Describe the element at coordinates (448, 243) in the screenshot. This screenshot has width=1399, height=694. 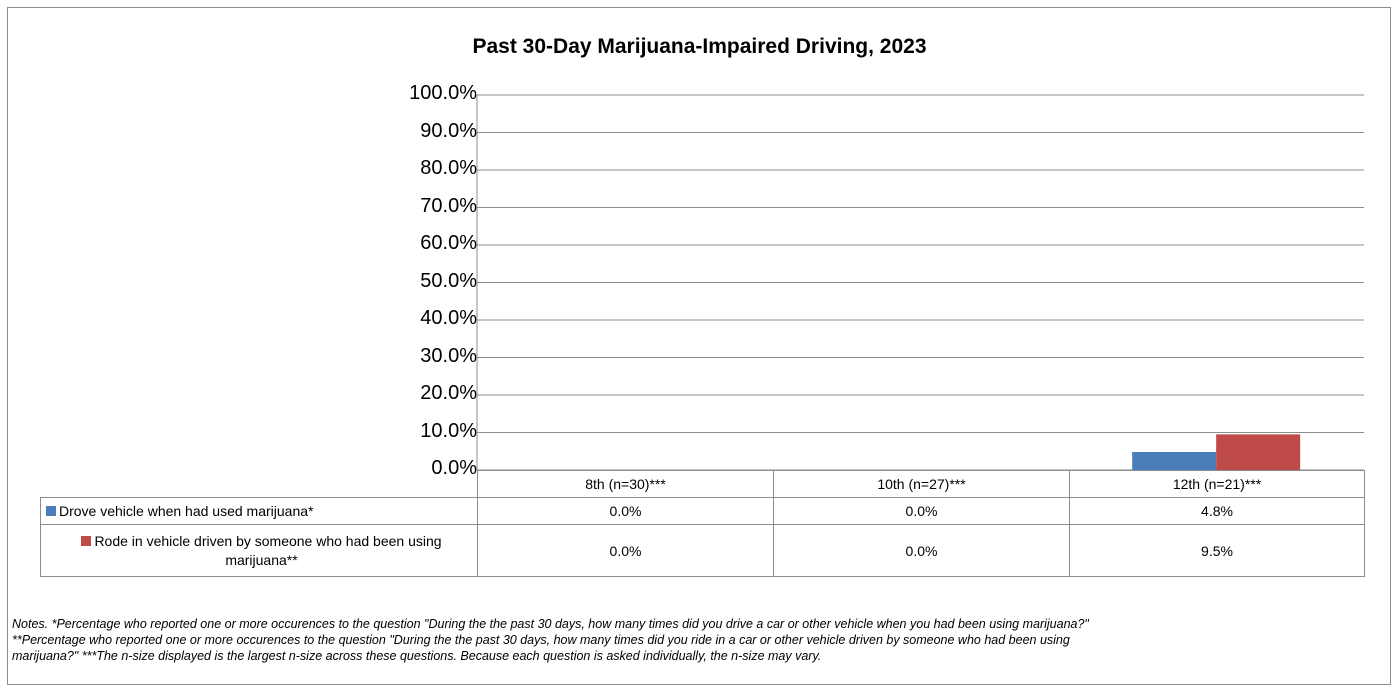
I see `y-tick-label: 60.0%` at that location.